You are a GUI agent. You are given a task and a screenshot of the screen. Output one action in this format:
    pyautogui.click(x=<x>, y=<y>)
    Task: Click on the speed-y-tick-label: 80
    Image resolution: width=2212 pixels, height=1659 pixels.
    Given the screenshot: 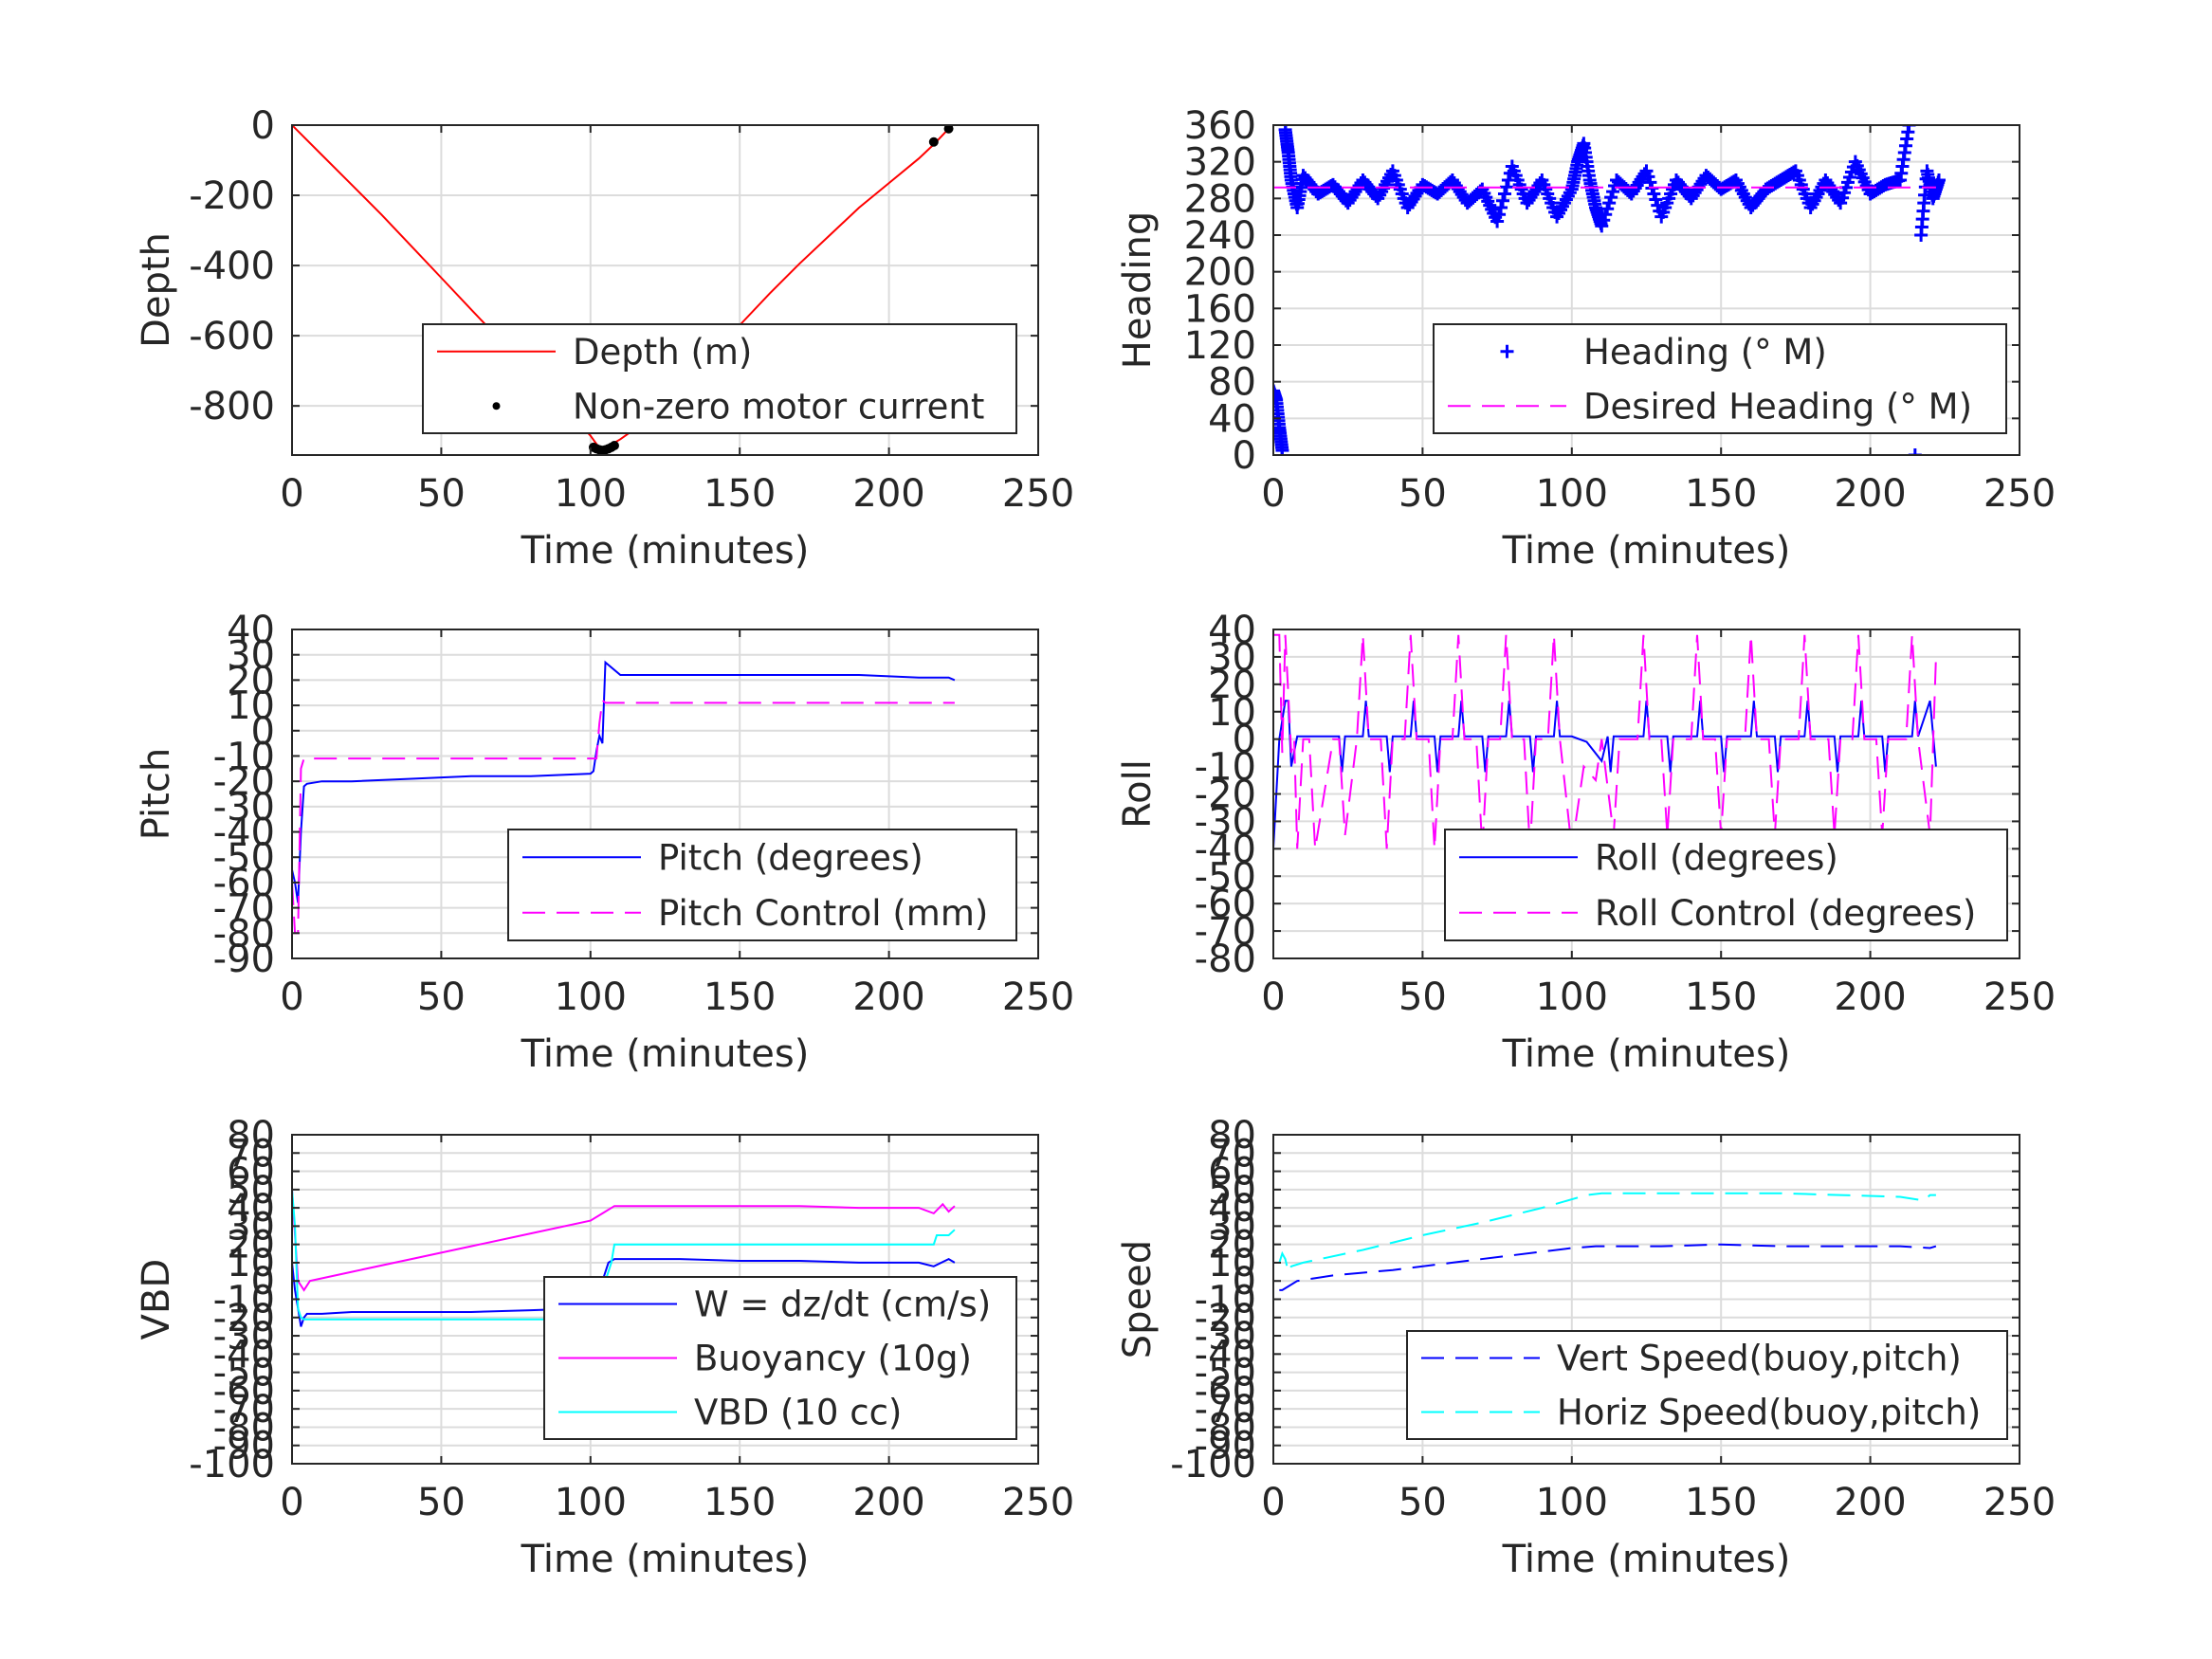 What is the action you would take?
    pyautogui.click(x=1232, y=1136)
    